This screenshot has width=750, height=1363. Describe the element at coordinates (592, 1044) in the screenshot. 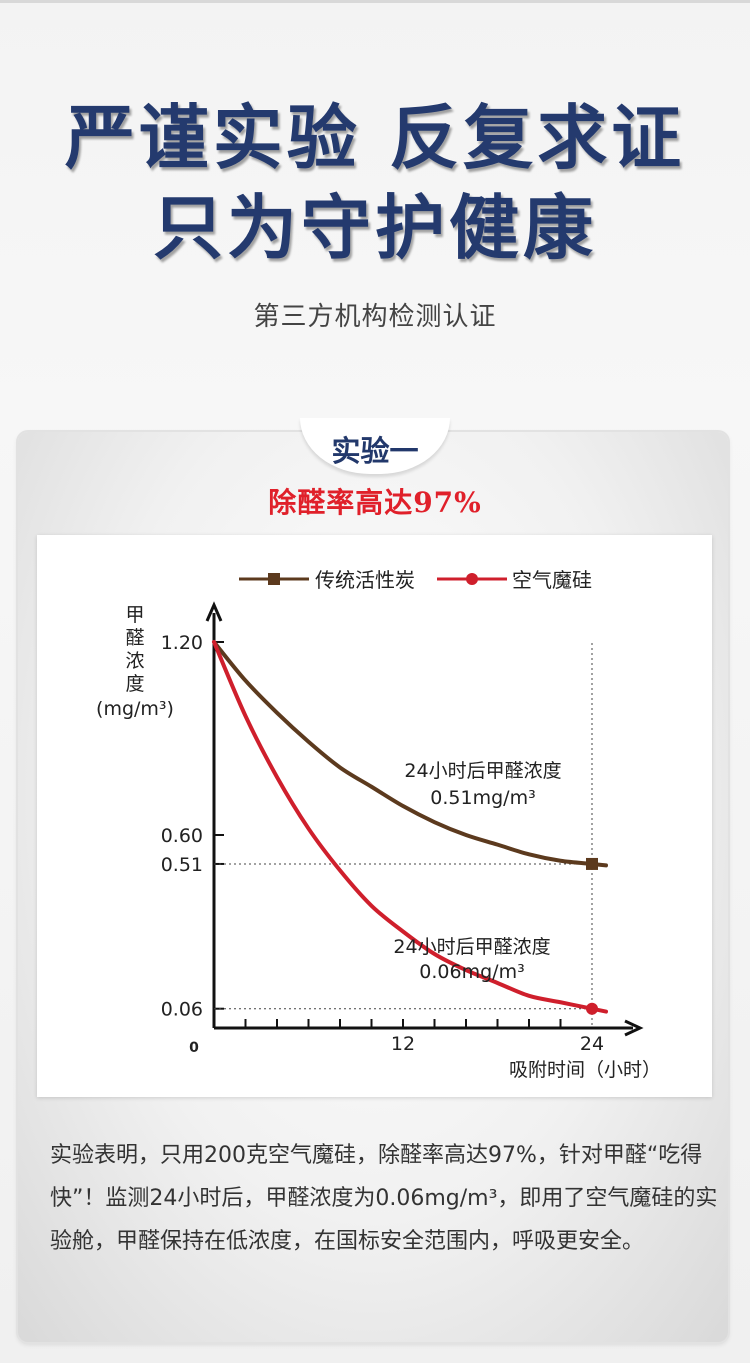

I see `x-tick-label: 24` at that location.